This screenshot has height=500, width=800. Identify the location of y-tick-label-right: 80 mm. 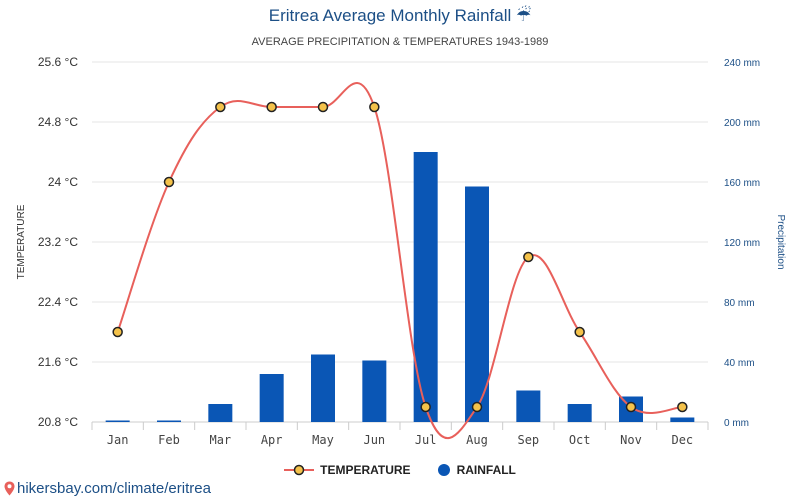
(739, 303).